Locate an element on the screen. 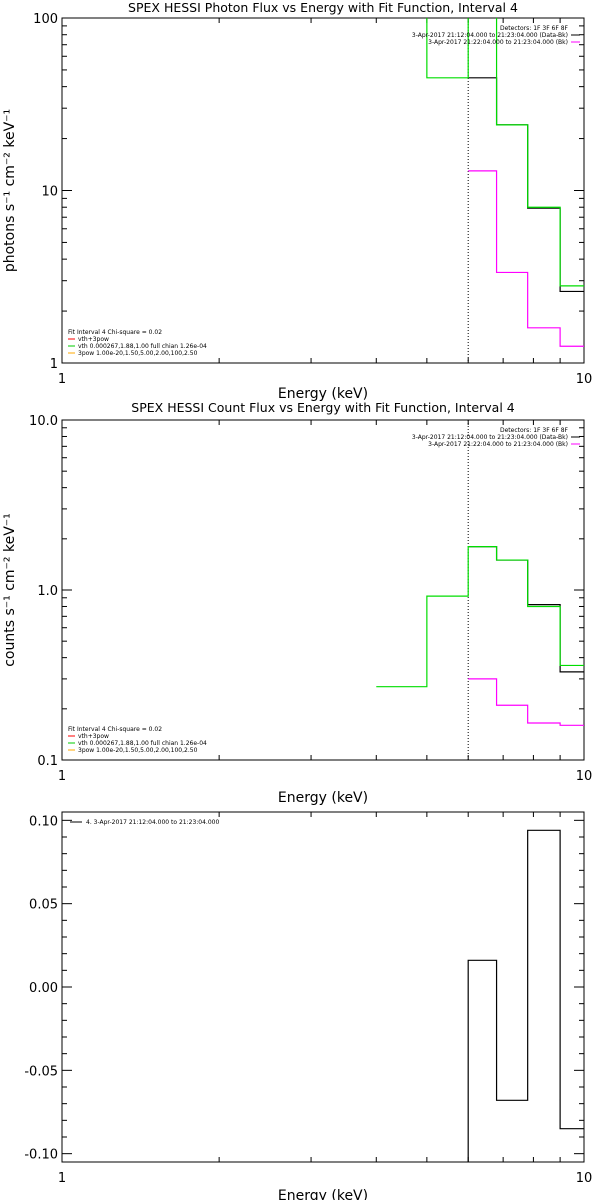 This screenshot has width=600, height=1200. y-tick-label: 0.00 is located at coordinates (43, 988).